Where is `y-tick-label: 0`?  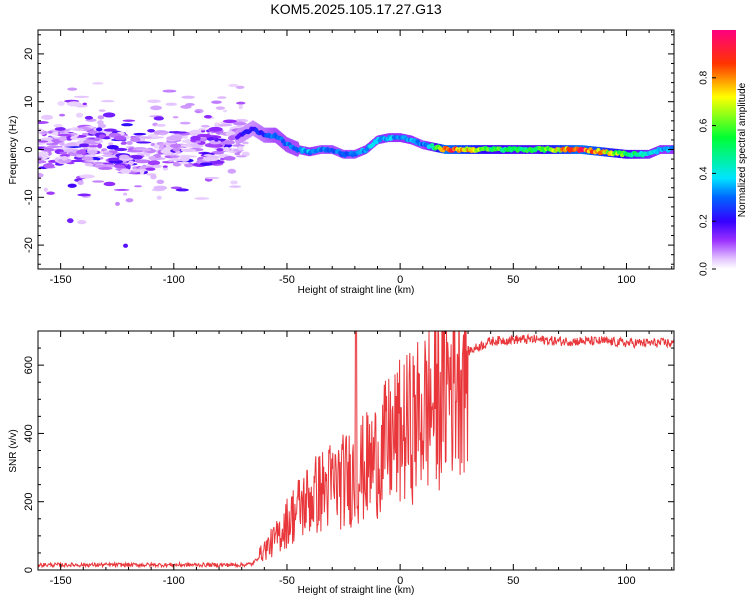 y-tick-label: 0 is located at coordinates (29, 149).